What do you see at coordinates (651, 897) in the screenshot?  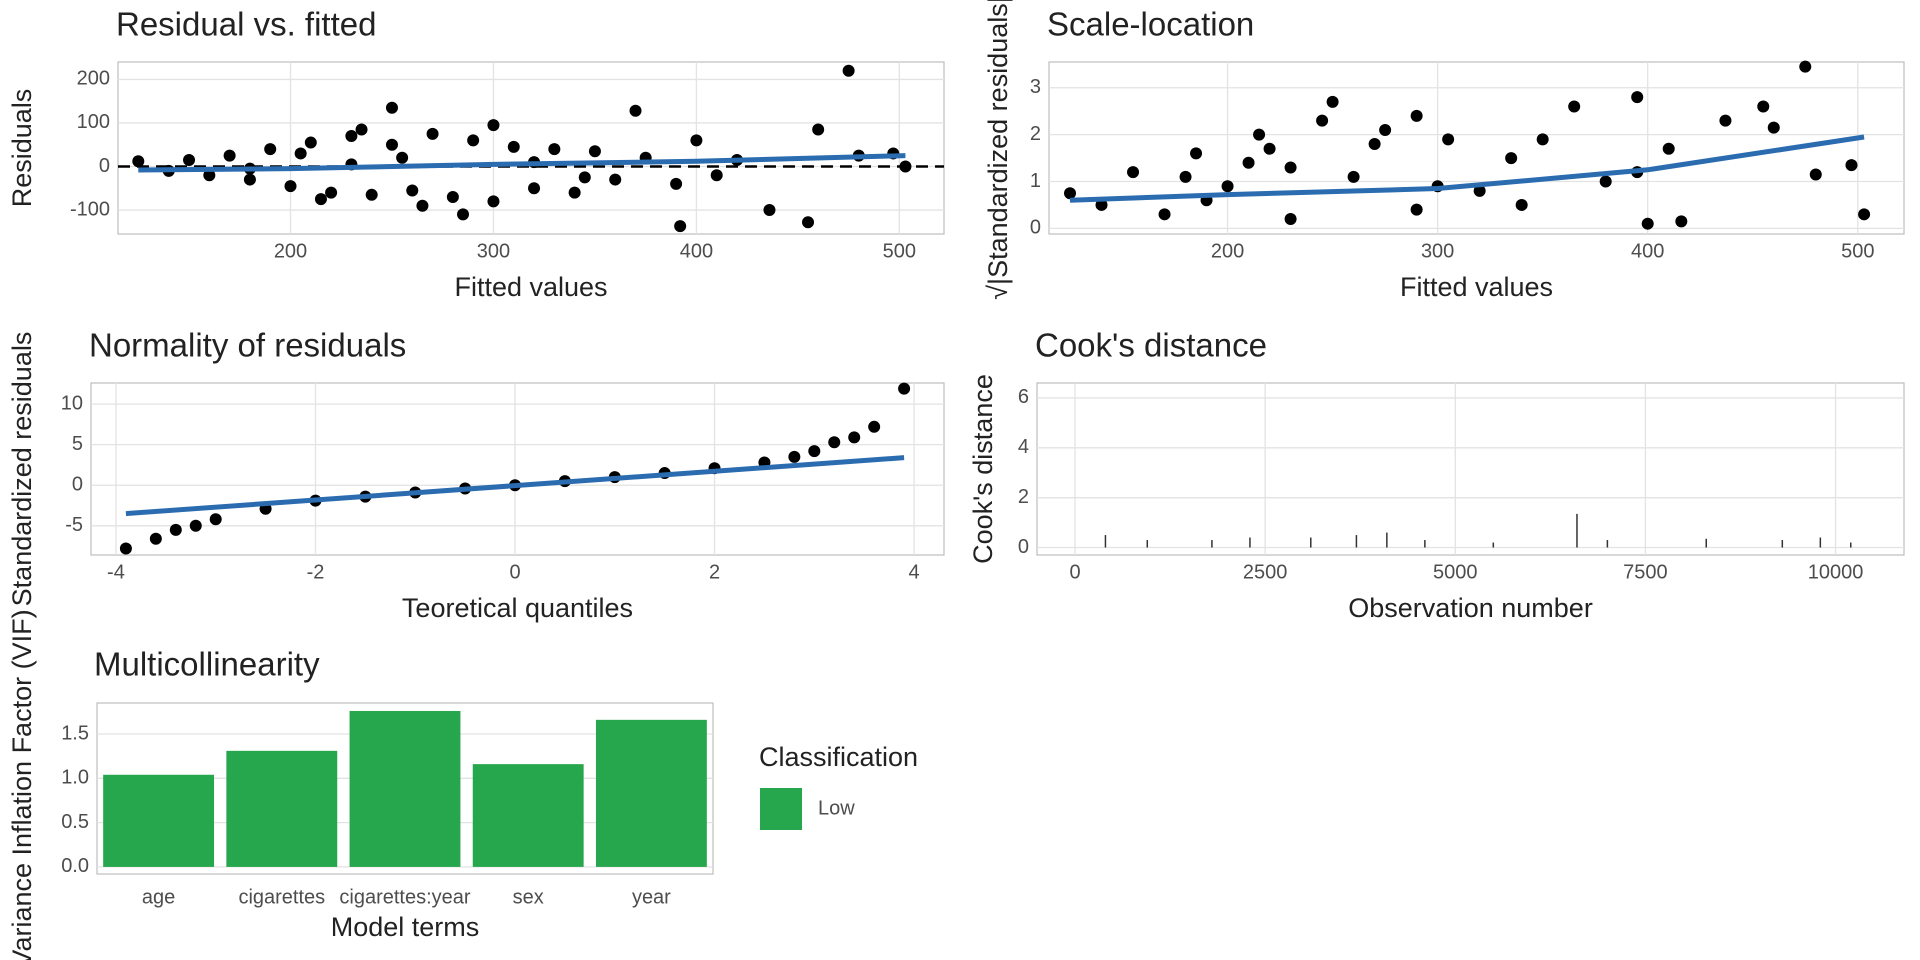 I see `x-tick-label: year` at bounding box center [651, 897].